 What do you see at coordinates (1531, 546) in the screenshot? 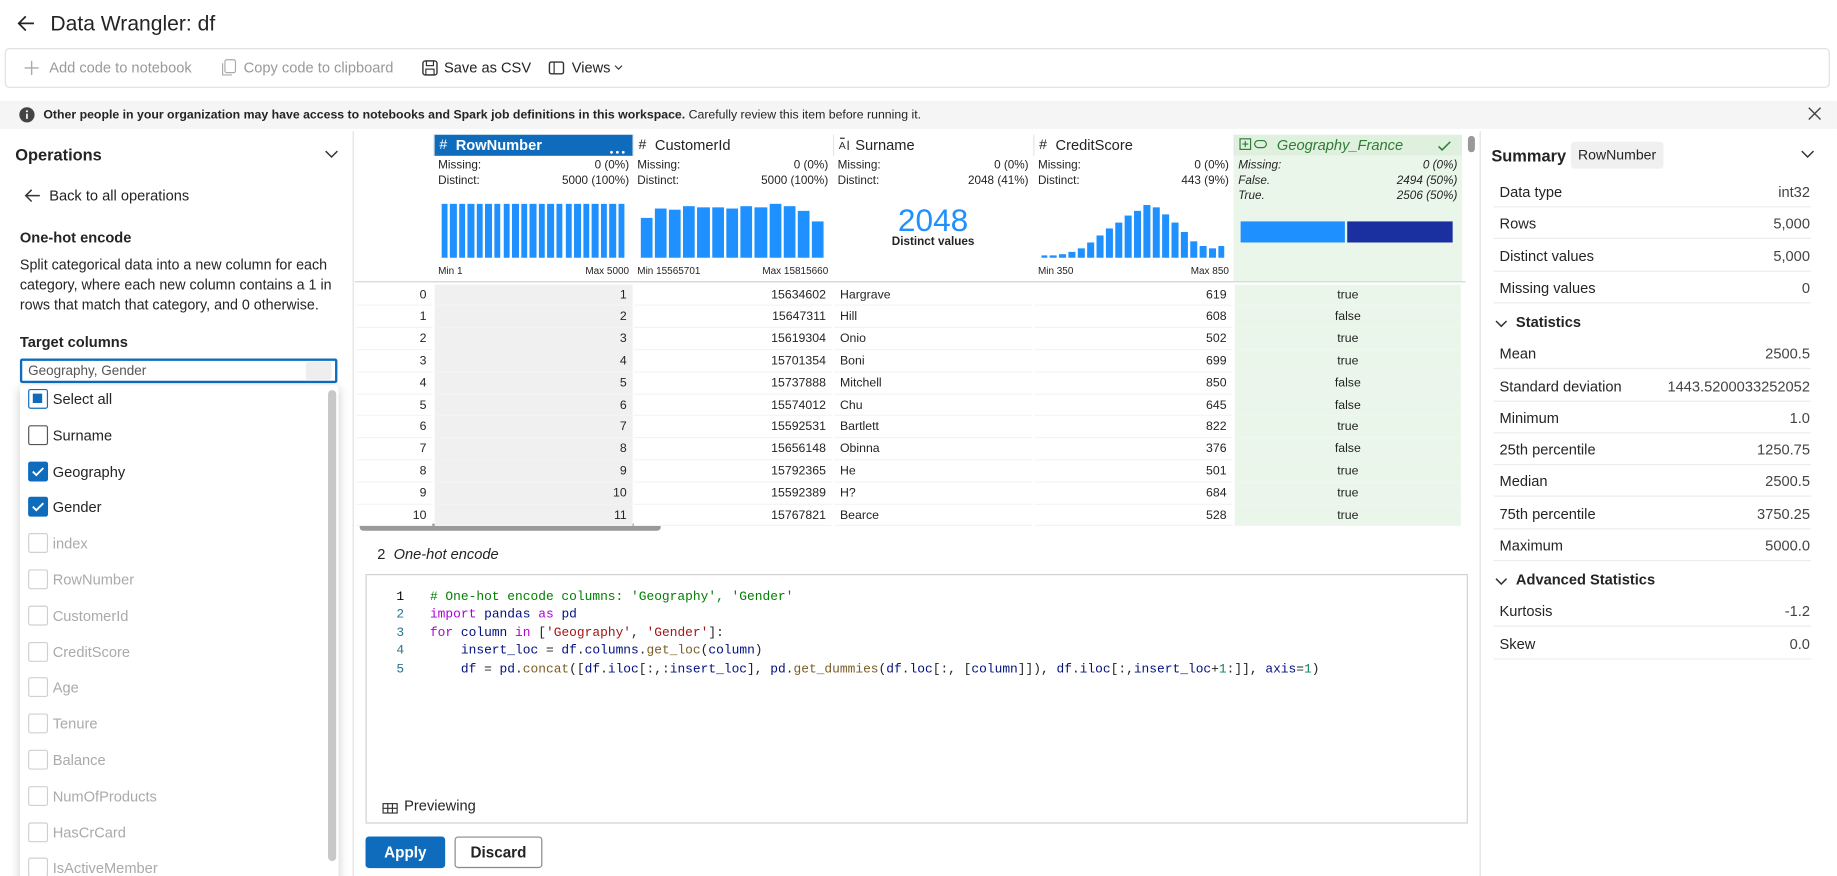
I see `summary-label: Maximum` at bounding box center [1531, 546].